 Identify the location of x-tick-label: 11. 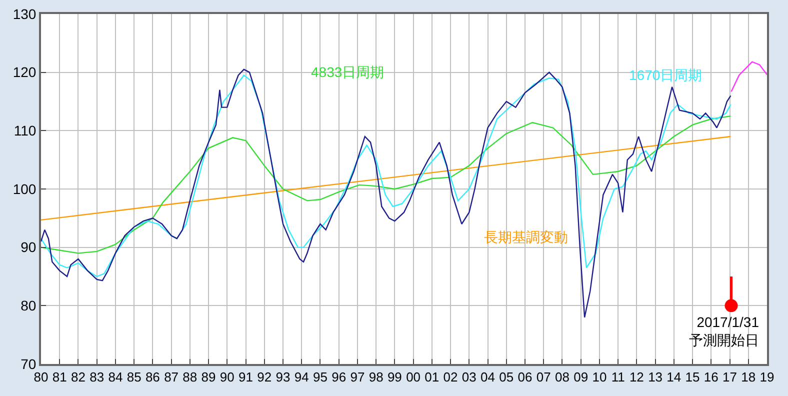
(618, 377).